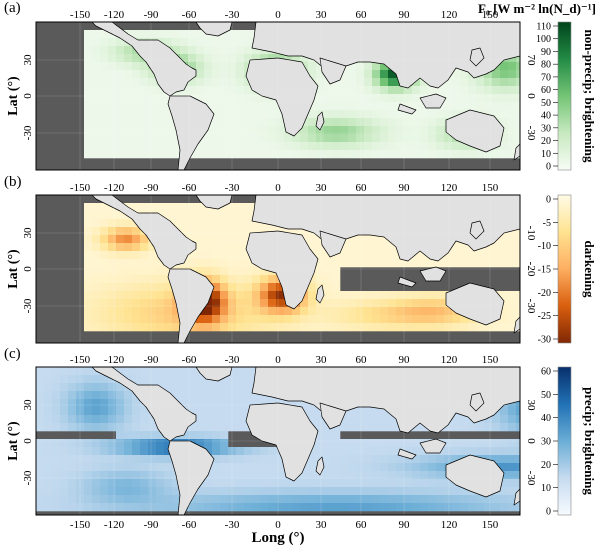 The height and width of the screenshot is (548, 600). I want to click on colorbar-tick-label: -30, so click(544, 340).